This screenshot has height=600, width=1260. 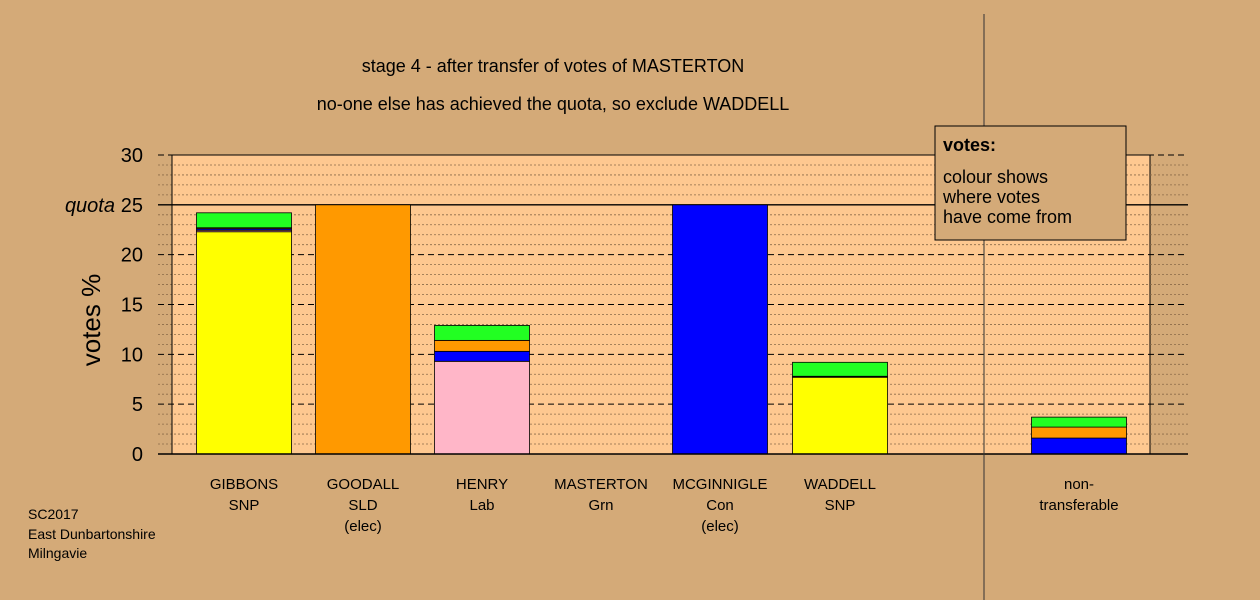 I want to click on footer-line: Milngavie, so click(x=57, y=553).